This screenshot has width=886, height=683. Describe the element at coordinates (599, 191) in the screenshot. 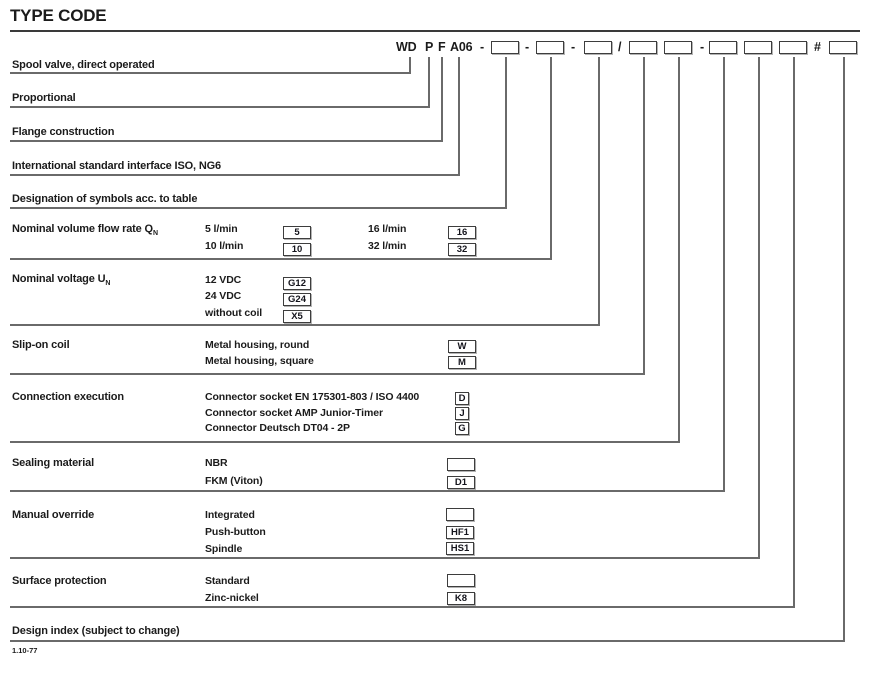

I see `connector-vline-voltage` at that location.